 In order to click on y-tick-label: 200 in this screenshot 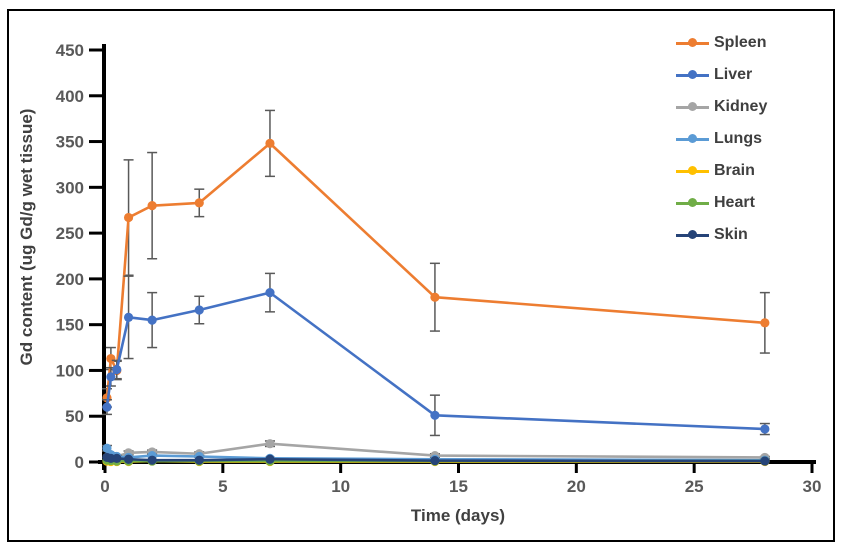, I will do `click(70, 279)`.